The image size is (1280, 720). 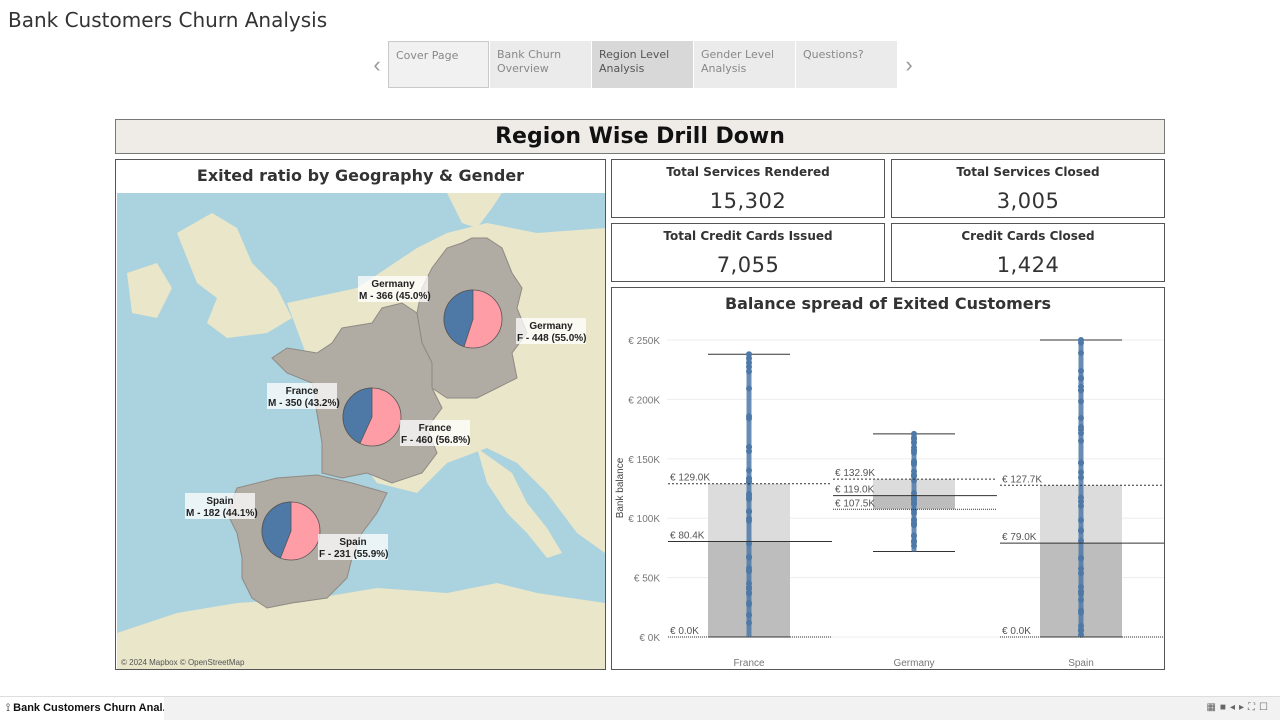 I want to click on grid-view-icon: ▦, so click(x=1213, y=707).